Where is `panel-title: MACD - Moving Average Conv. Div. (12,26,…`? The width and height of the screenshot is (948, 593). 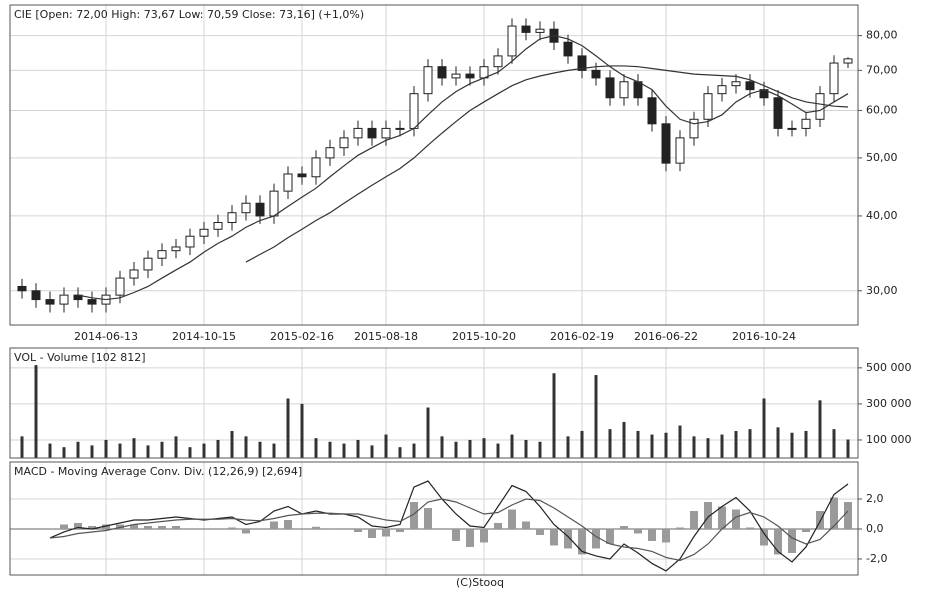
panel-title: MACD - Moving Average Conv. Div. (12,26,… is located at coordinates (158, 471).